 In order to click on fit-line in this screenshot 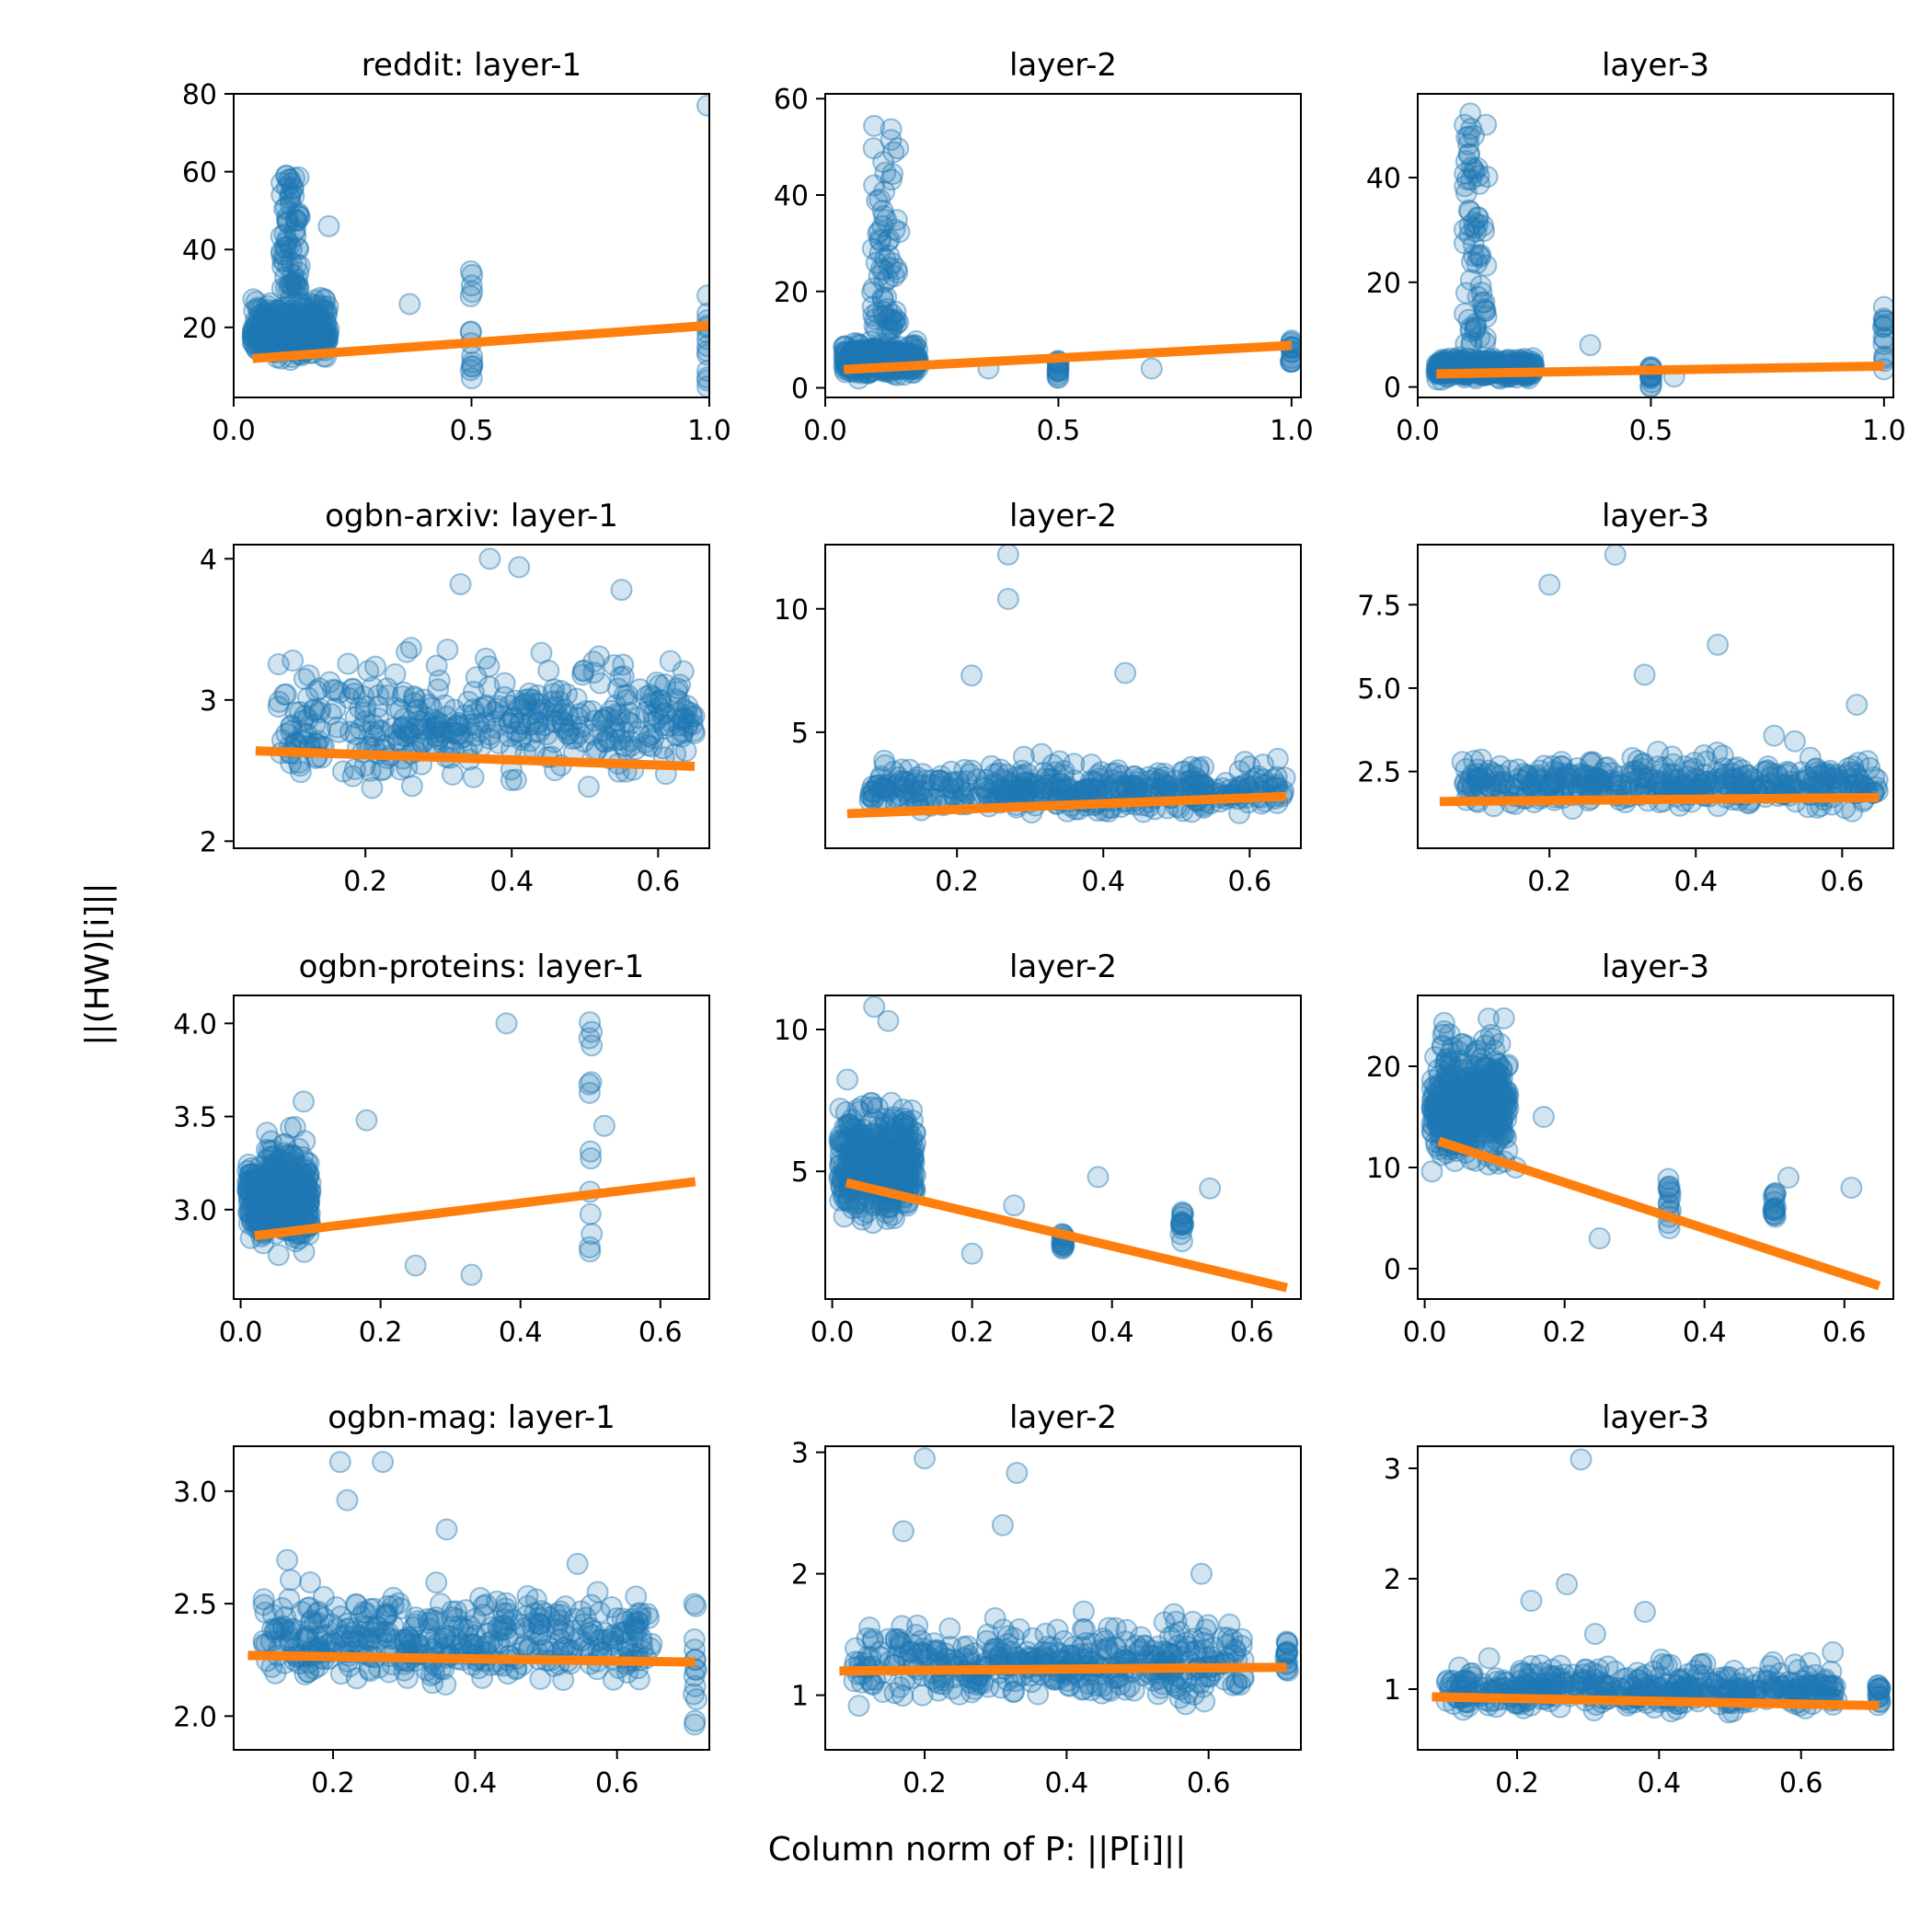, I will do `click(1066, 1235)`.